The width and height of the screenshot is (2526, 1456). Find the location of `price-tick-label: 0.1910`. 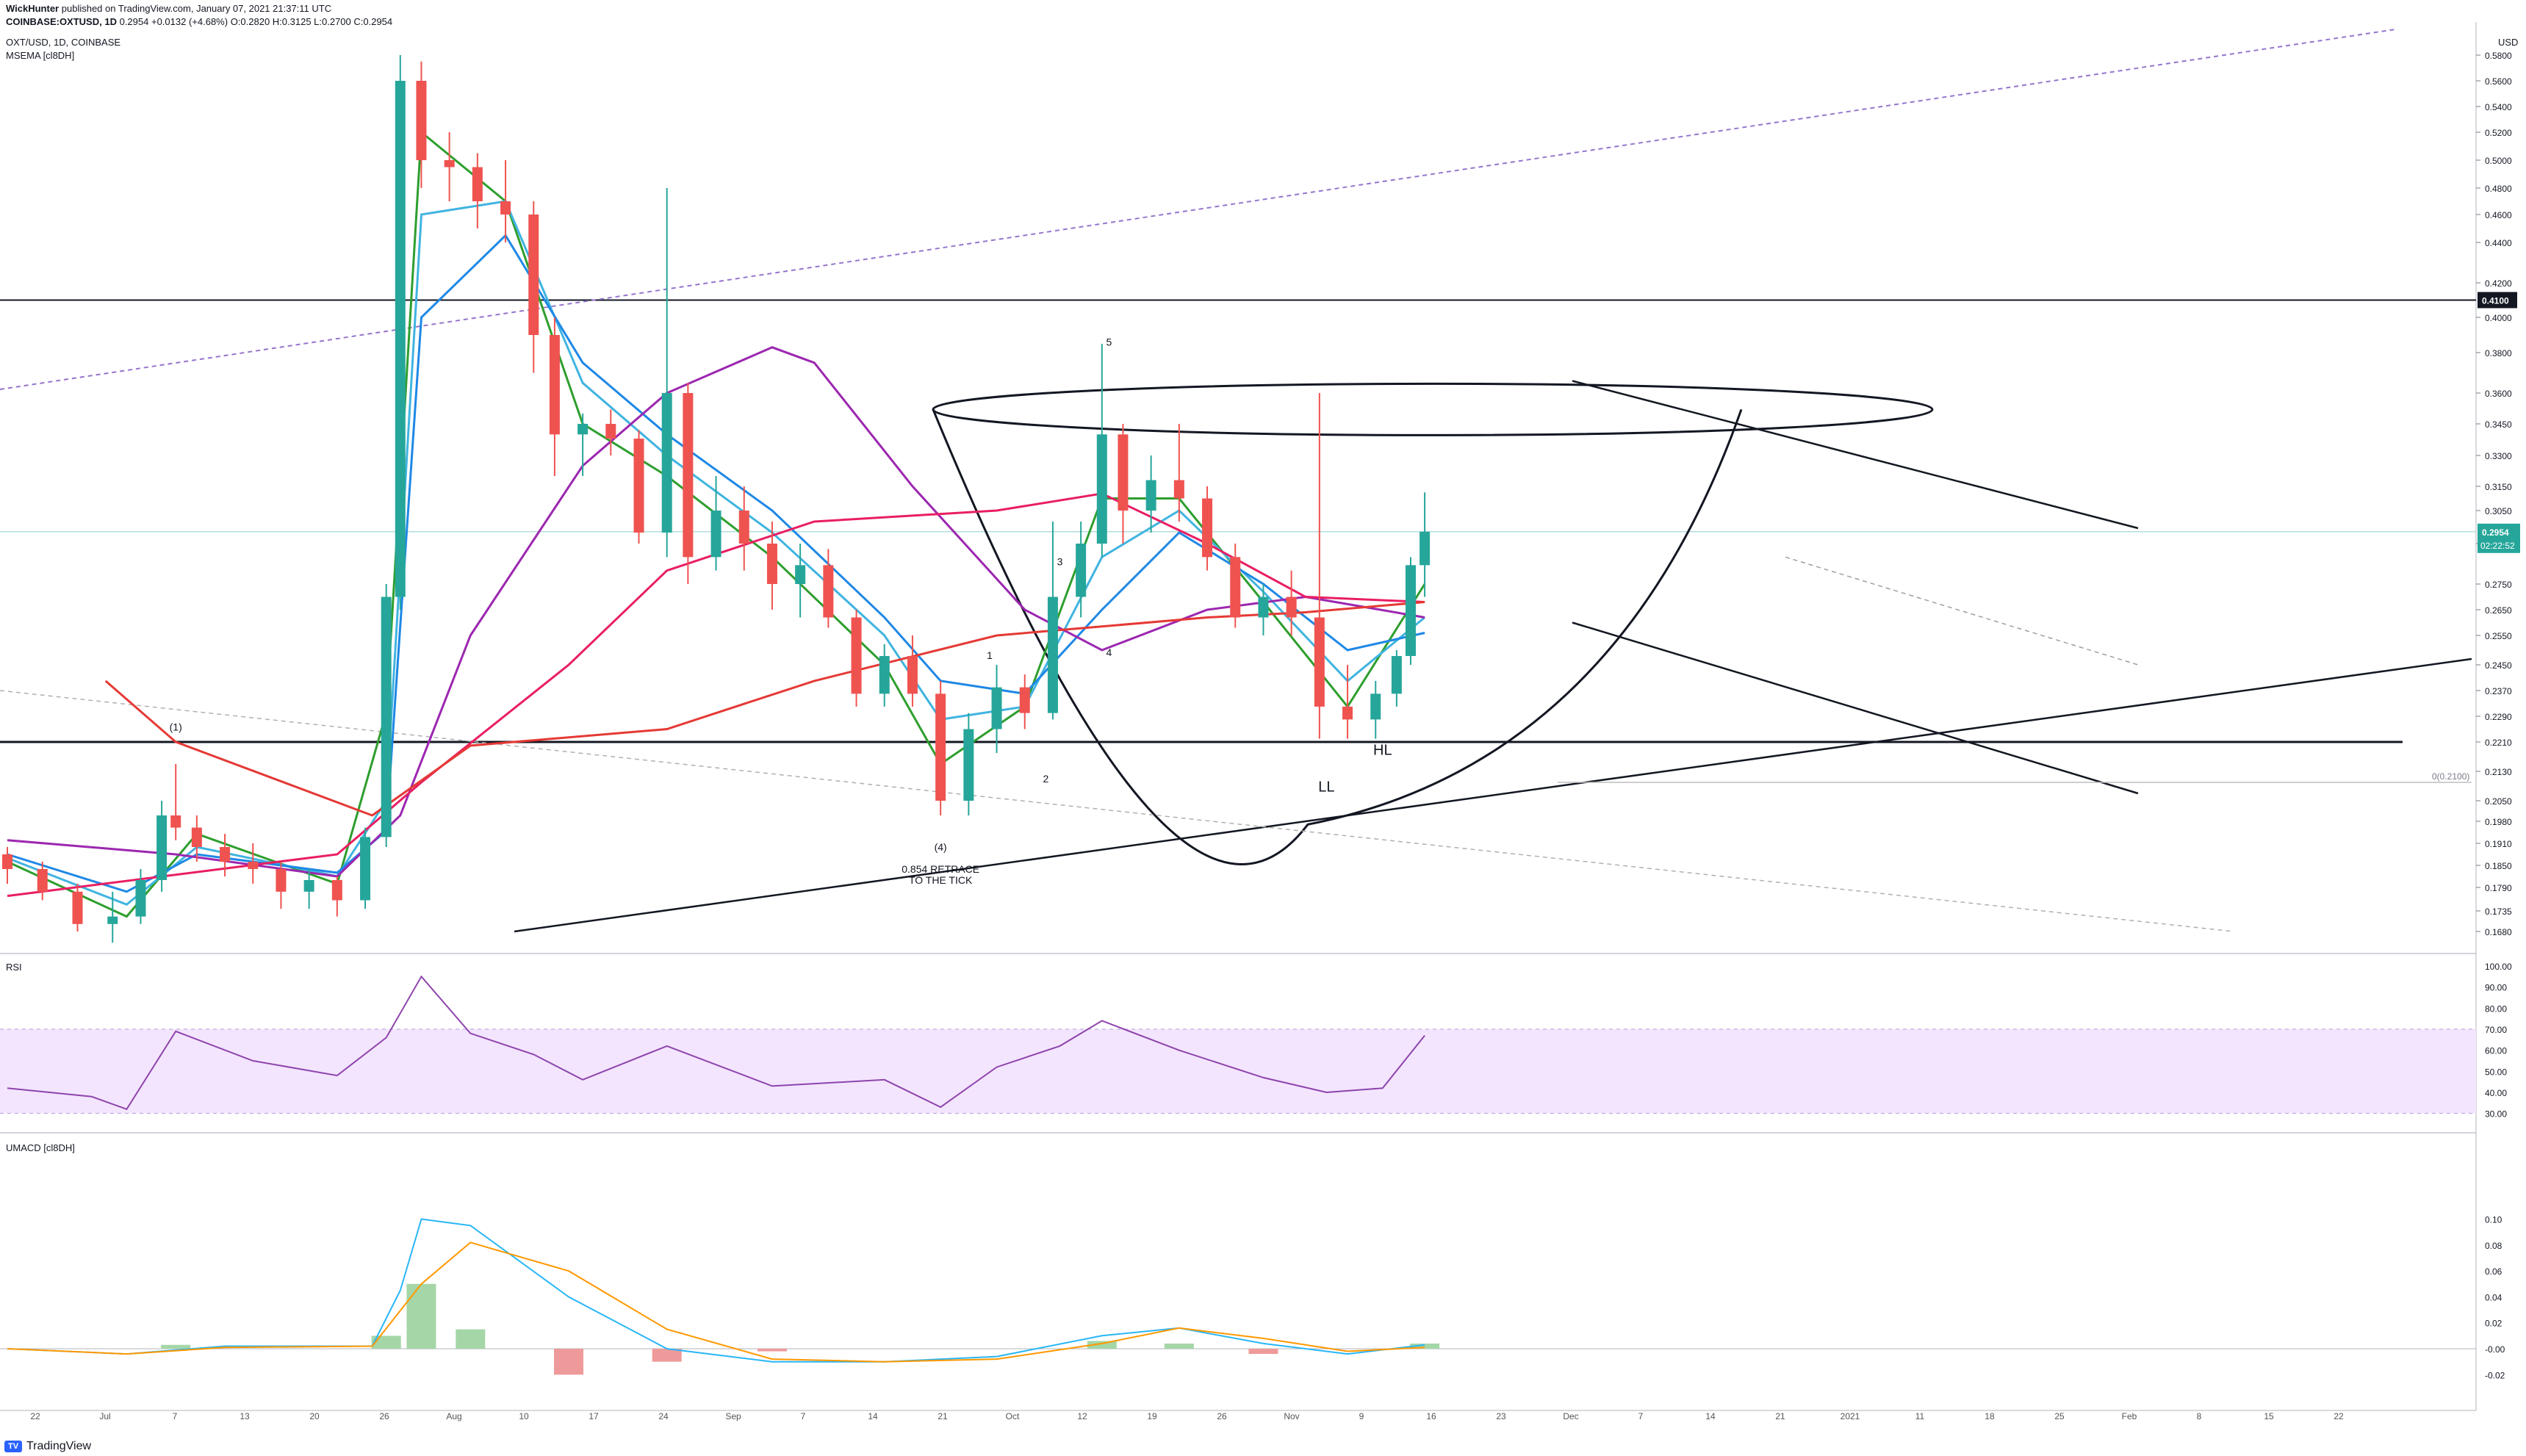

price-tick-label: 0.1910 is located at coordinates (2498, 844).